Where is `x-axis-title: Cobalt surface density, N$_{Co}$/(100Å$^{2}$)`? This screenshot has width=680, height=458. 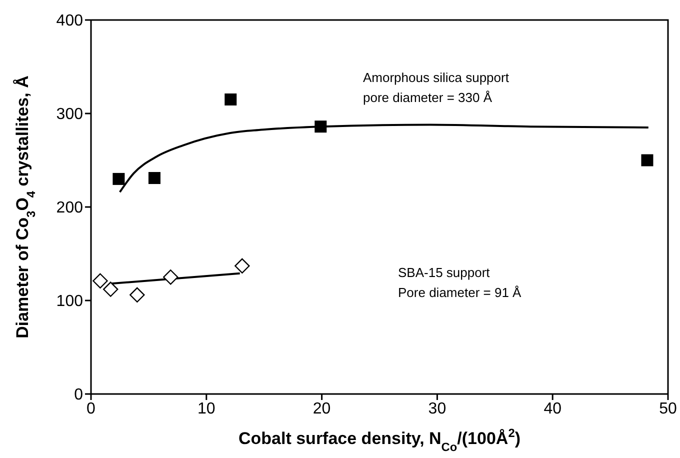 x-axis-title: Cobalt surface density, N$_{Co}$/(100Å$^{2}$) is located at coordinates (379, 440).